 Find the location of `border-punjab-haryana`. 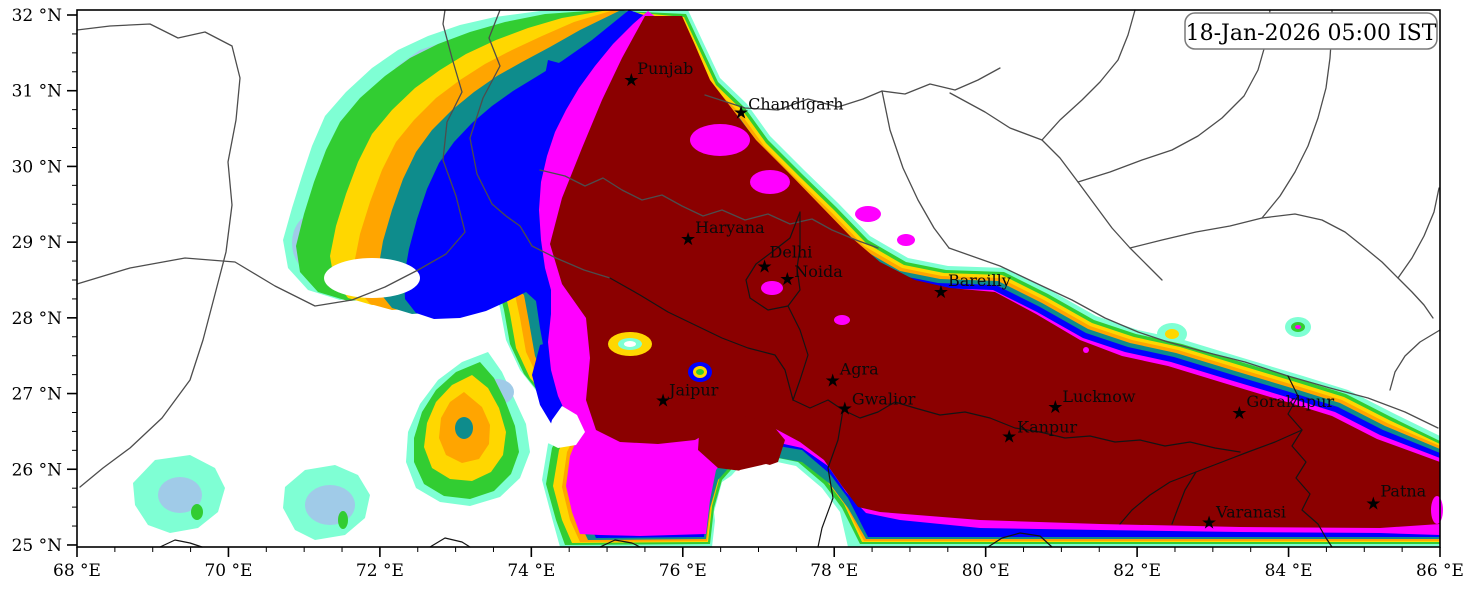

border-punjab-haryana is located at coordinates (709, 209).